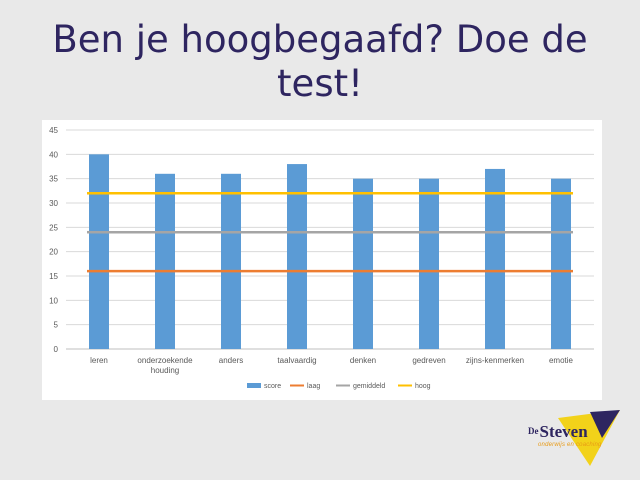 Image resolution: width=640 pixels, height=480 pixels. Describe the element at coordinates (165, 370) in the screenshot. I see `x-tick-label: houding` at that location.